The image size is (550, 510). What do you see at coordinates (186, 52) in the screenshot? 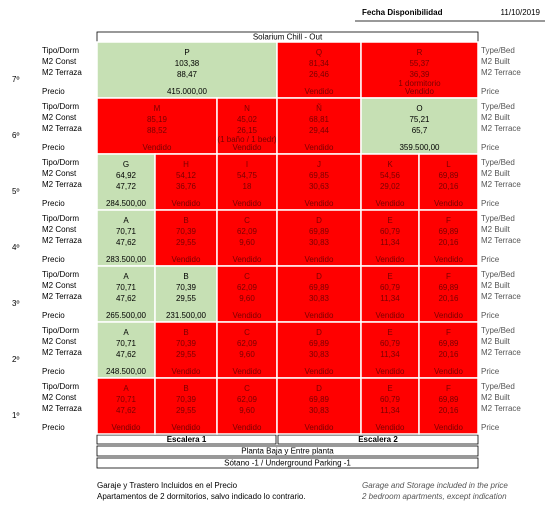
I see `unit-letter: P` at bounding box center [186, 52].